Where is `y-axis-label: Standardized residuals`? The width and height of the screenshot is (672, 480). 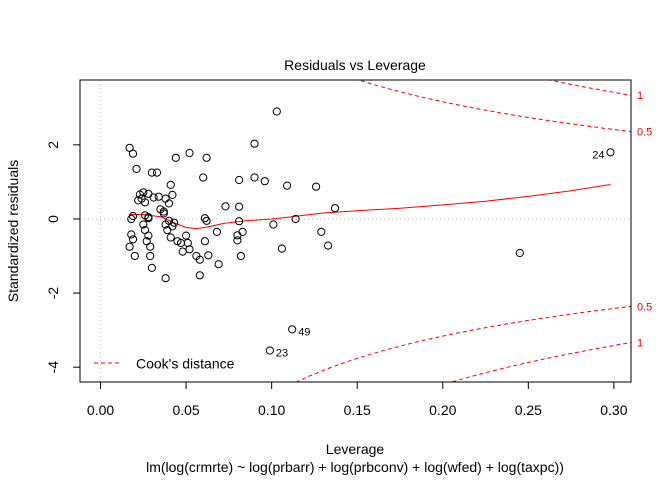
y-axis-label: Standardized residuals is located at coordinates (13, 231).